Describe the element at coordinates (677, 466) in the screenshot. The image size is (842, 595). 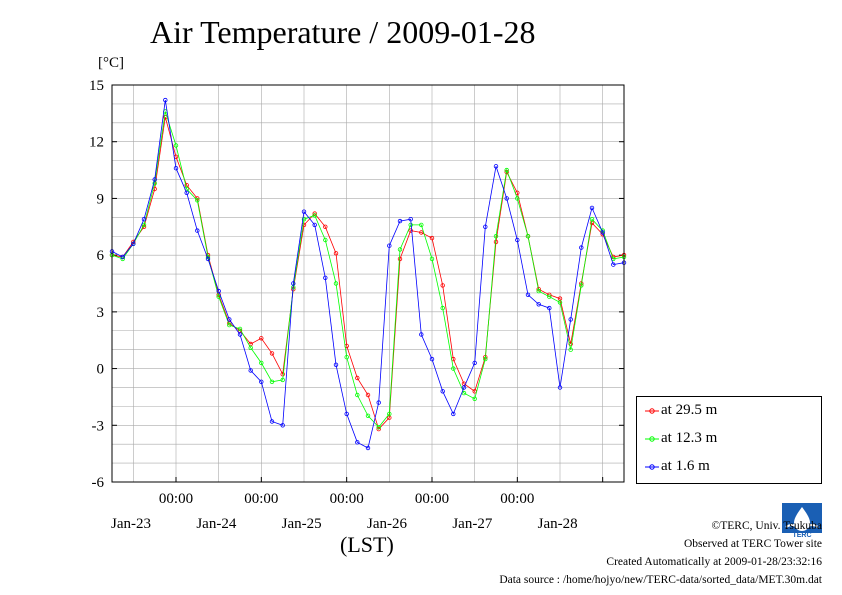
I see `legend-item-1-6m: at 1.6 m` at that location.